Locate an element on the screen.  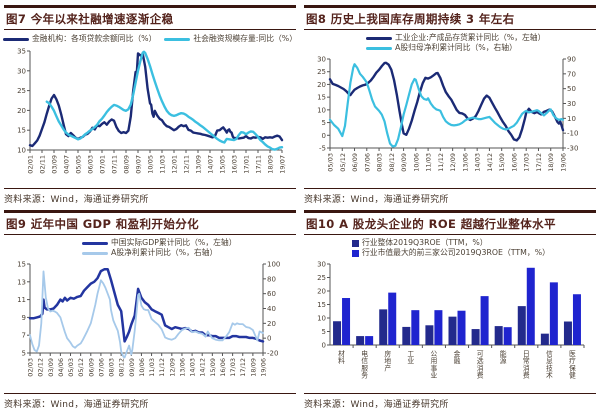
x-tick-label: 12/09 is located at coordinates (453, 162).